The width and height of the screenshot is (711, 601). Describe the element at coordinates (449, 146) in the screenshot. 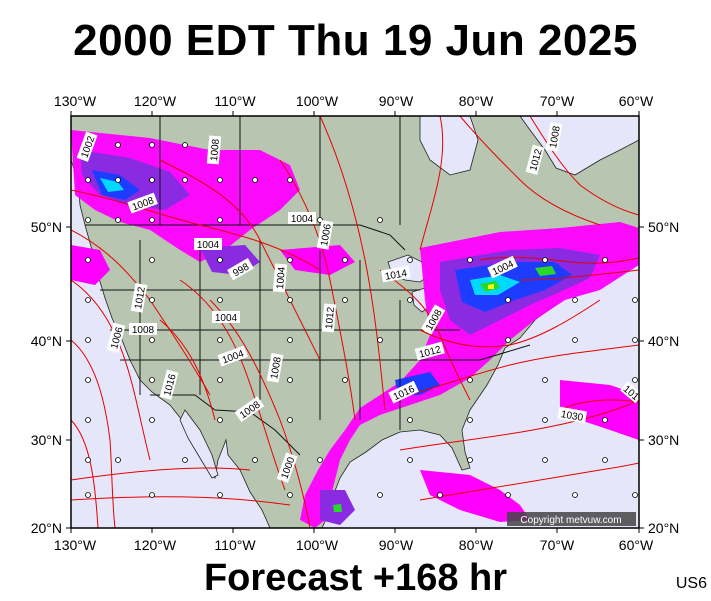

I see `hudson-bay` at that location.